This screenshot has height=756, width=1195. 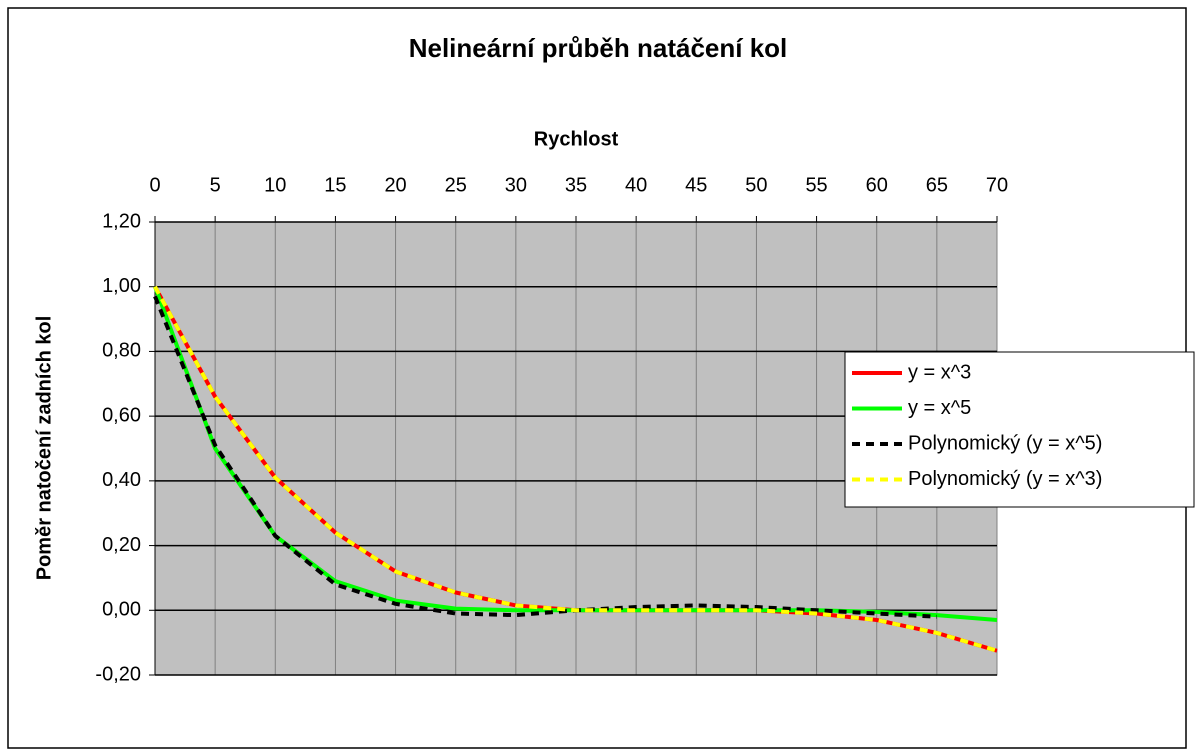 I want to click on x-tick-label: 40, so click(x=636, y=185).